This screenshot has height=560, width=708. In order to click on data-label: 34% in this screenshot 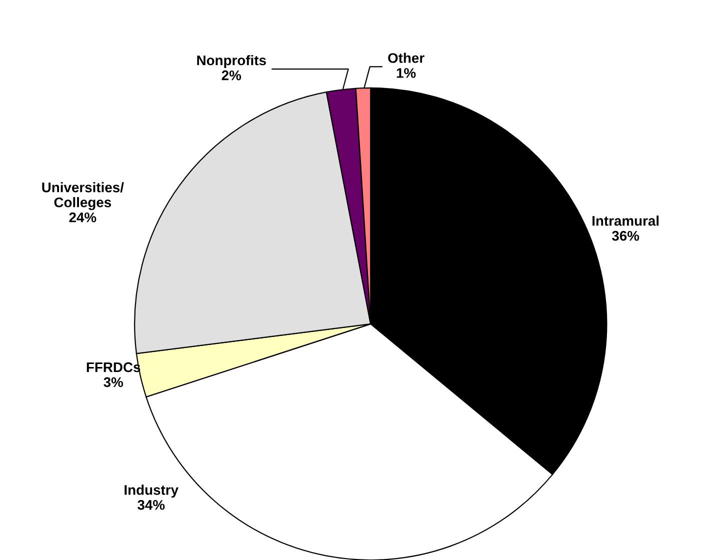, I will do `click(151, 505)`.